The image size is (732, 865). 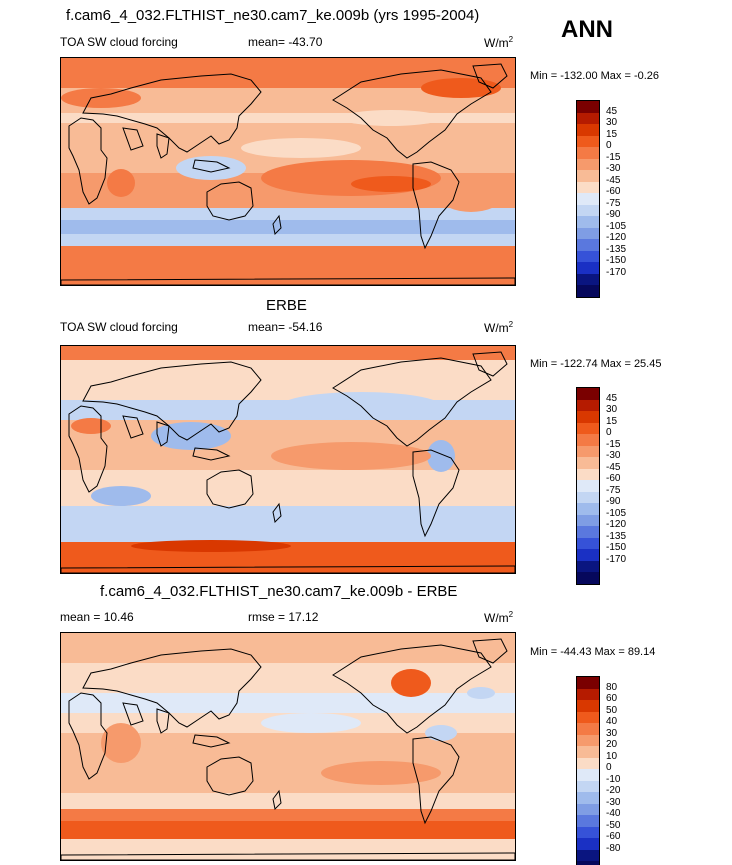 I want to click on panel2-minmax: Min = -122.74 Max = 25.45, so click(x=596, y=364).